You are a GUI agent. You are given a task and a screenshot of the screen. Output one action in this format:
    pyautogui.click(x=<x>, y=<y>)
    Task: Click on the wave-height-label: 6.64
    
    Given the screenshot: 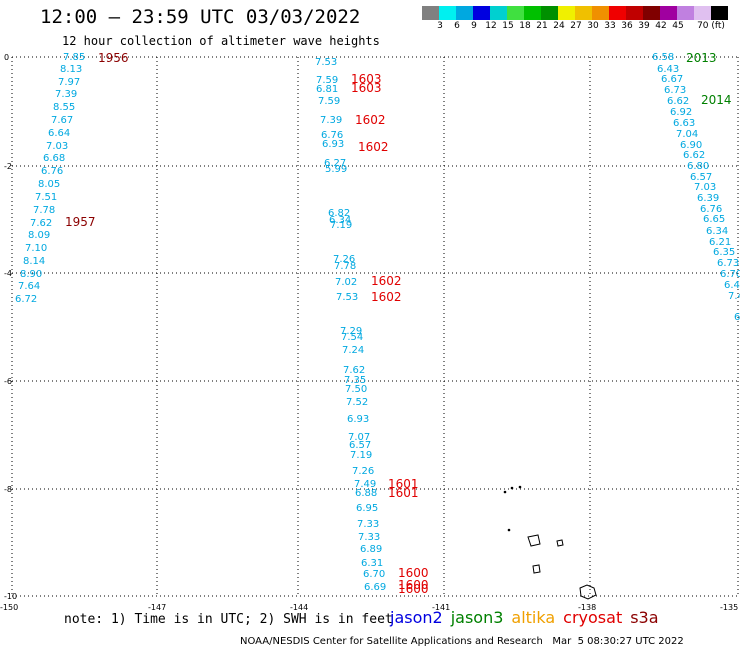 What is the action you would take?
    pyautogui.click(x=59, y=133)
    